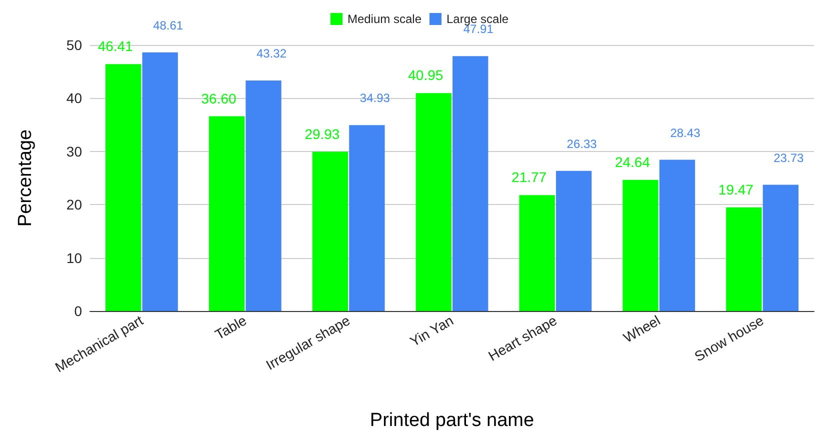 This screenshot has height=435, width=839. Describe the element at coordinates (426, 75) in the screenshot. I see `data-label: 40.95` at that location.